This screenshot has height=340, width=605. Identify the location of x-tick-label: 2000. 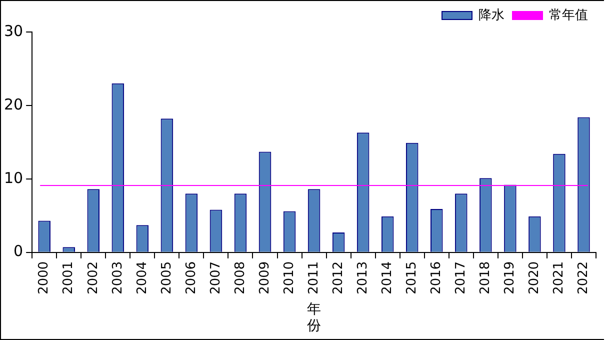
(44, 277).